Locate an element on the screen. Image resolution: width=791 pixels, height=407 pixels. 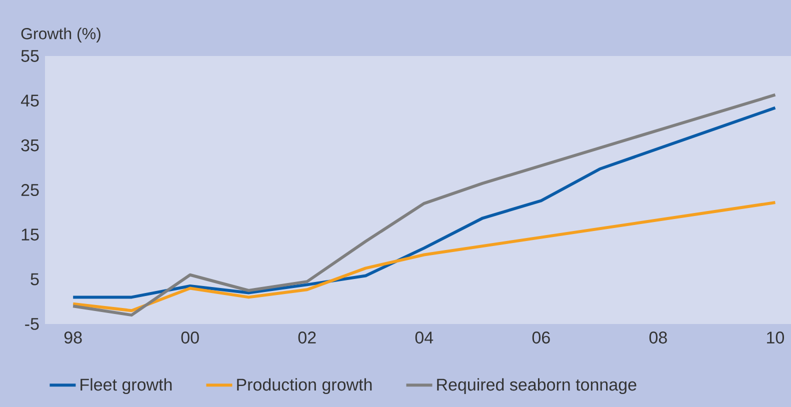
y-tick-label: 15 is located at coordinates (30, 234).